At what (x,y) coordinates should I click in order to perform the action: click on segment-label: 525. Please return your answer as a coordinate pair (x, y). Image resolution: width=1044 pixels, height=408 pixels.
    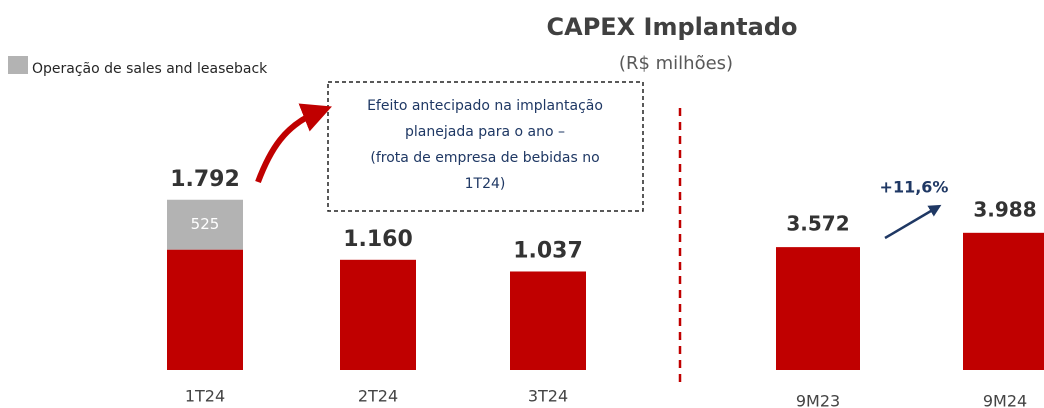
    Looking at the image, I should click on (205, 224).